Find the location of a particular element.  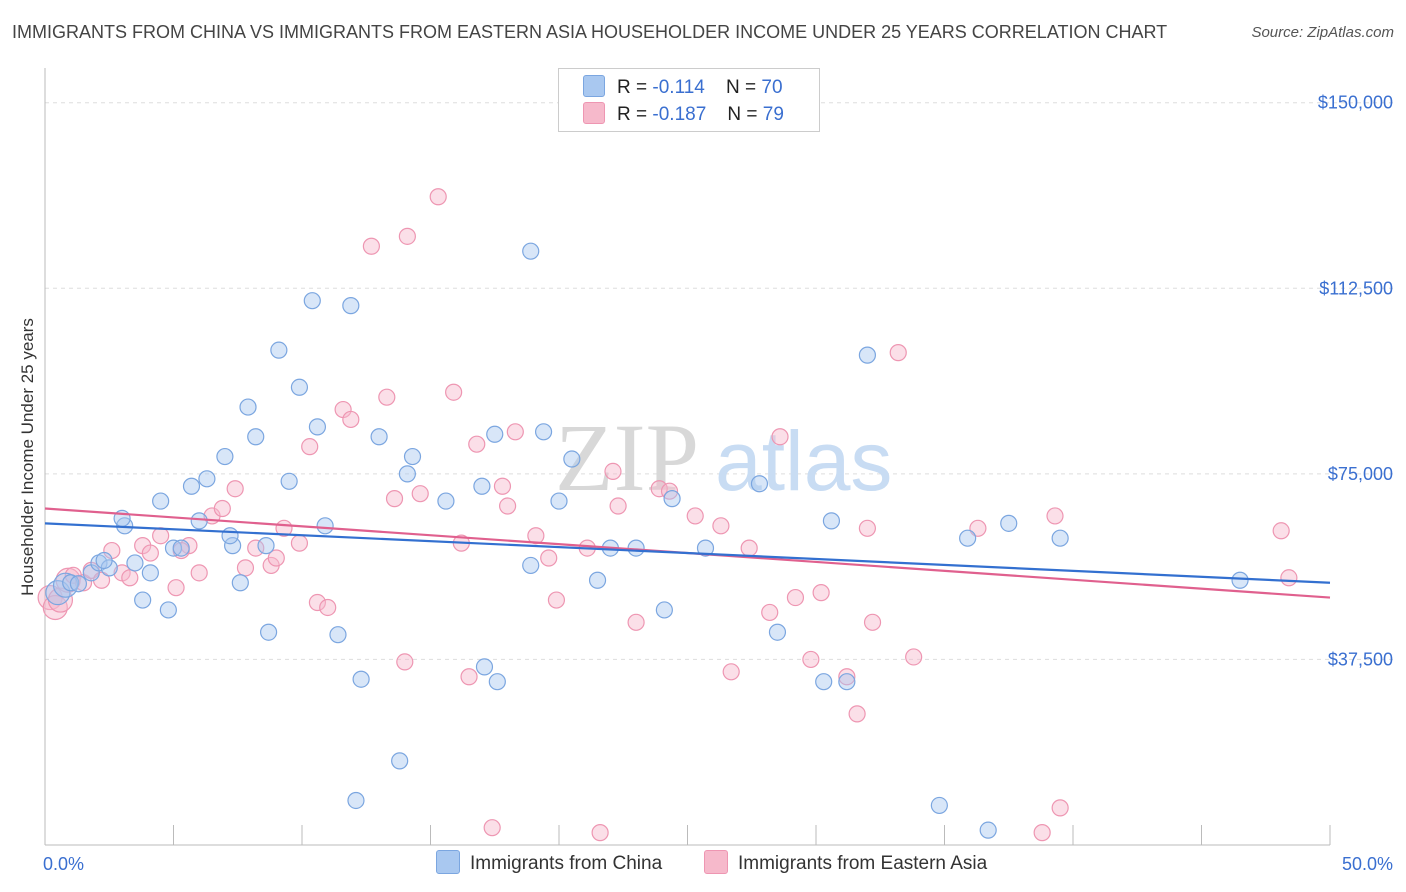

series-legend-eastern-asia: Immigrants from Eastern Asia is located at coordinates (845, 862).